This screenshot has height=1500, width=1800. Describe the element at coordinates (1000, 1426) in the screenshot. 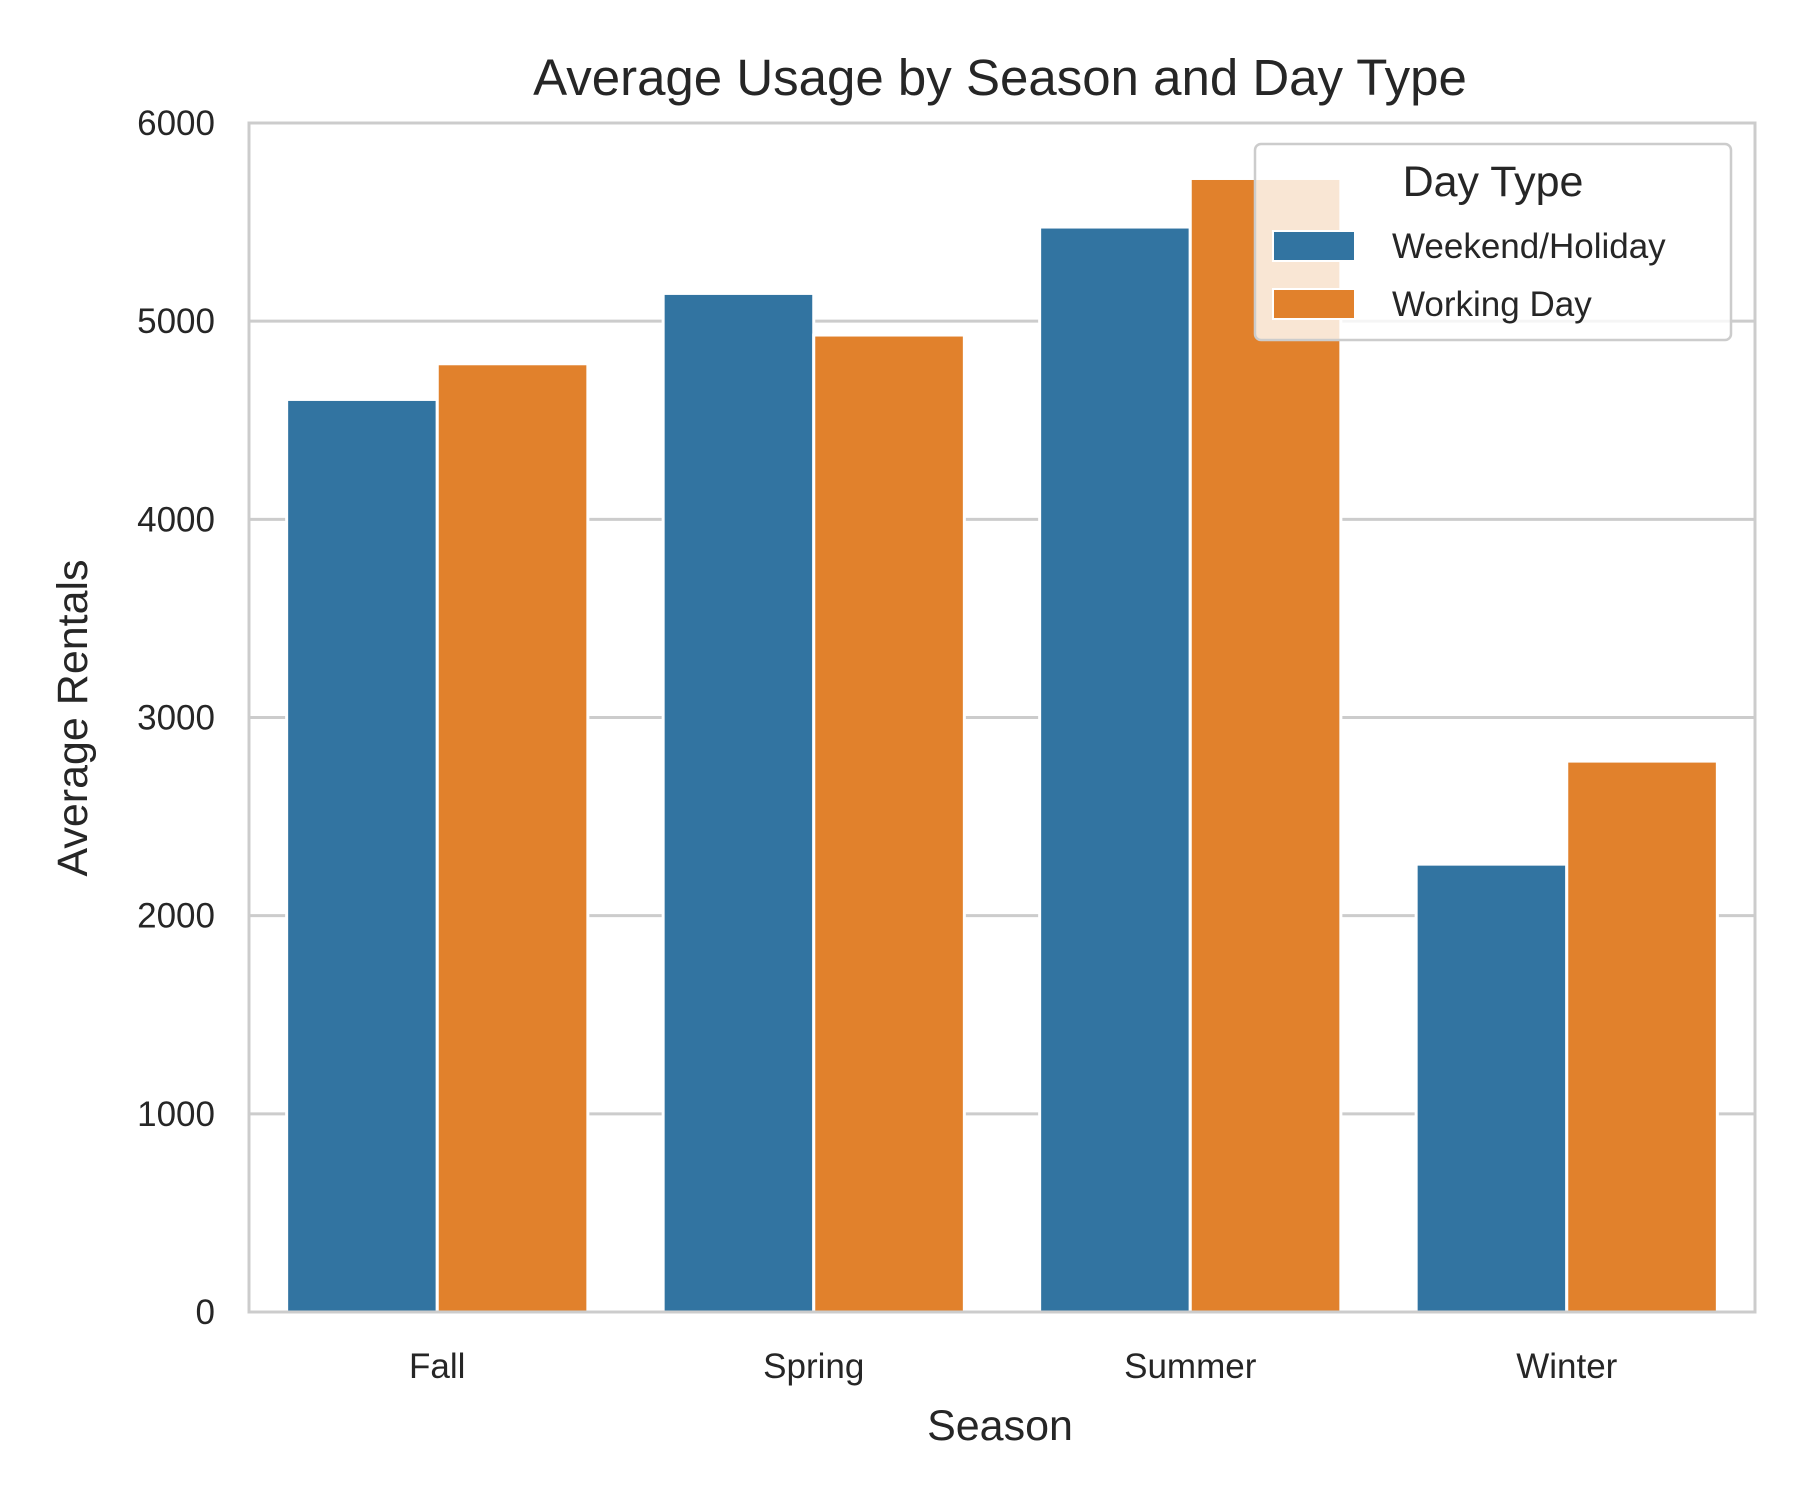

I see `x-axis-label: Season` at that location.